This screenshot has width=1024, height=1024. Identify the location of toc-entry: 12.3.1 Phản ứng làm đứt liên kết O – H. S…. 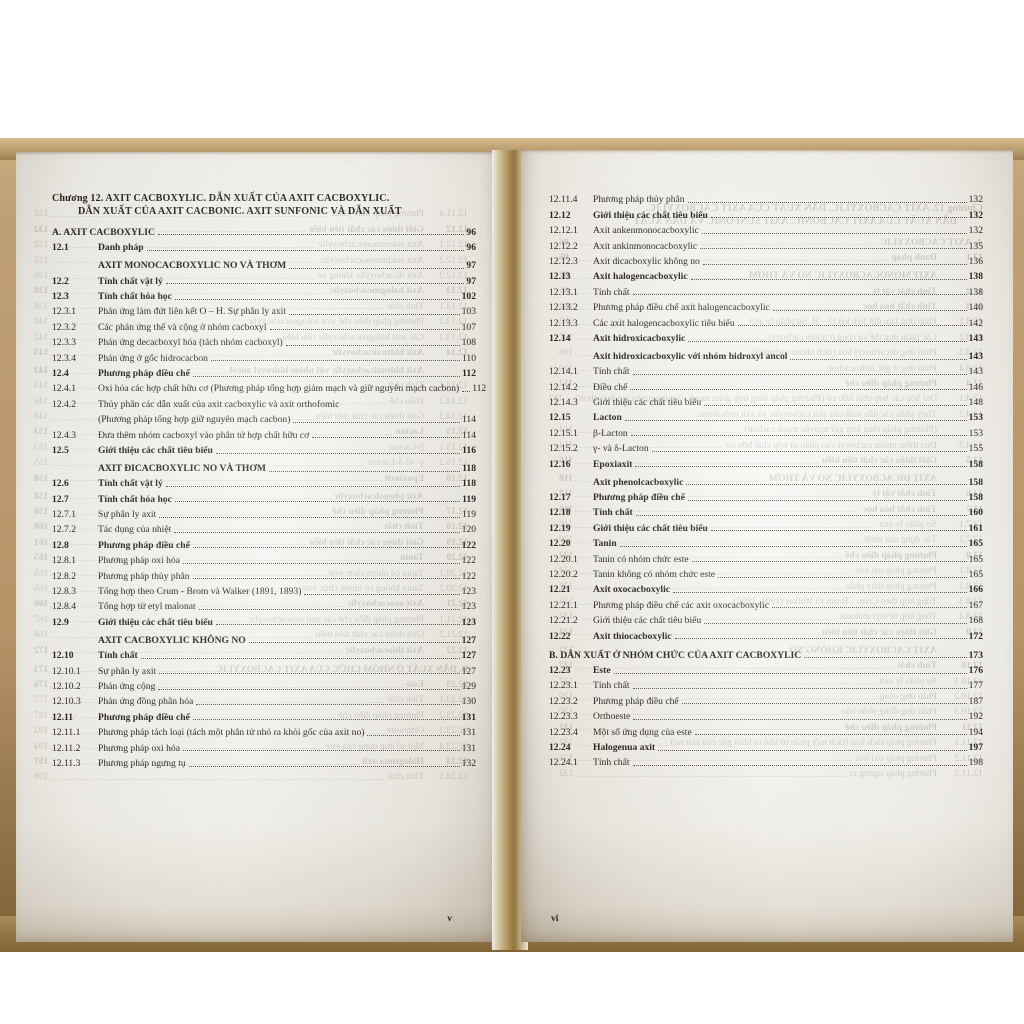
(264, 311).